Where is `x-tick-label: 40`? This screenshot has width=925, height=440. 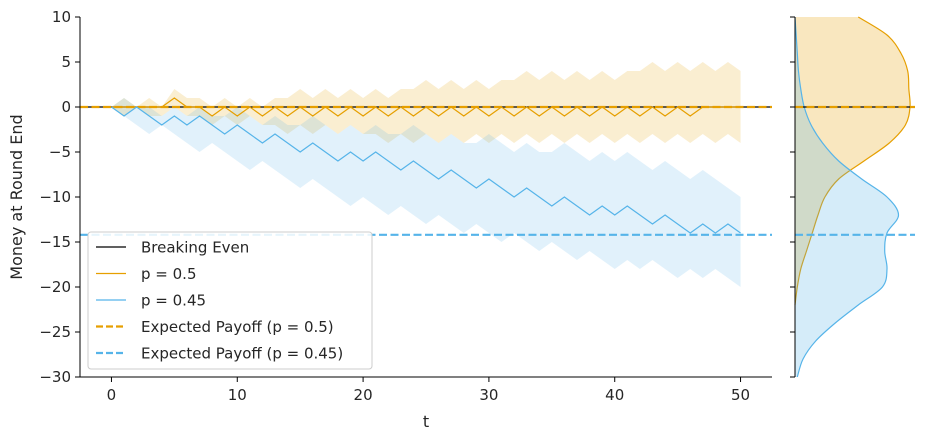
x-tick-label: 40 is located at coordinates (614, 395).